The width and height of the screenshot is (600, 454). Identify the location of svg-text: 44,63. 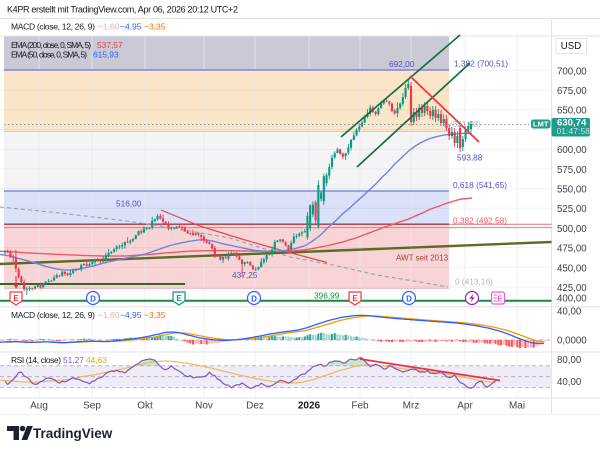
(96, 360).